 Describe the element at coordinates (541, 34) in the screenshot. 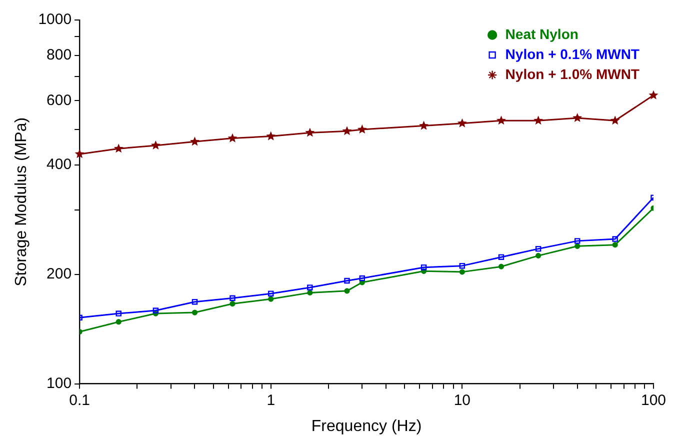

I see `legend-label: Neat Nylon` at that location.